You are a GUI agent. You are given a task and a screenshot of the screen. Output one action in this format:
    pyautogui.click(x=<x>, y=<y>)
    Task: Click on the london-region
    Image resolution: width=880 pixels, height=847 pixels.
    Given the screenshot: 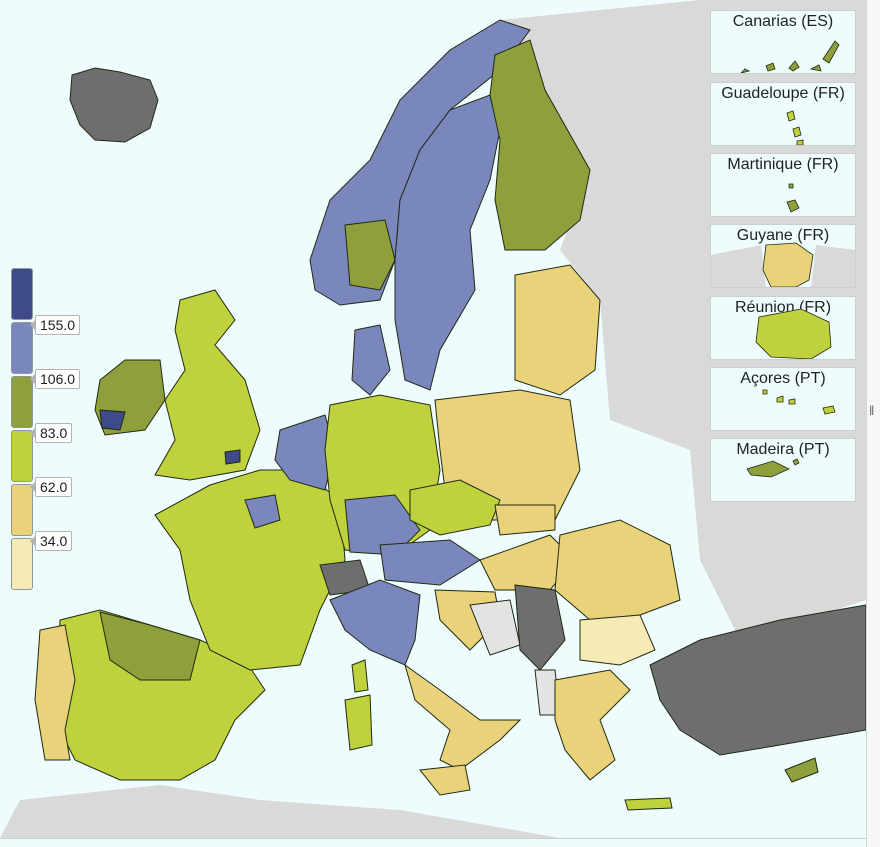 What is the action you would take?
    pyautogui.click(x=232, y=457)
    